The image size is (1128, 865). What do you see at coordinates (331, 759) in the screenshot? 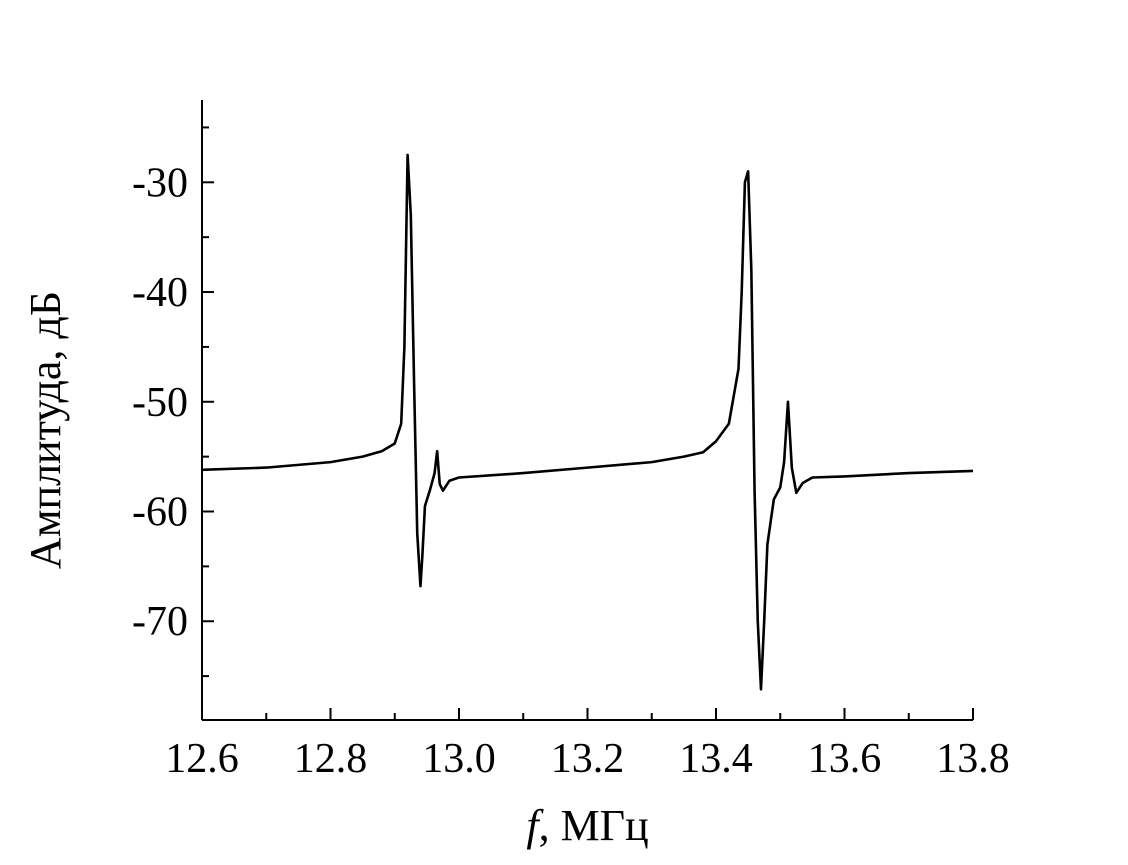
I see `x-tick-label: 12.8` at bounding box center [331, 759].